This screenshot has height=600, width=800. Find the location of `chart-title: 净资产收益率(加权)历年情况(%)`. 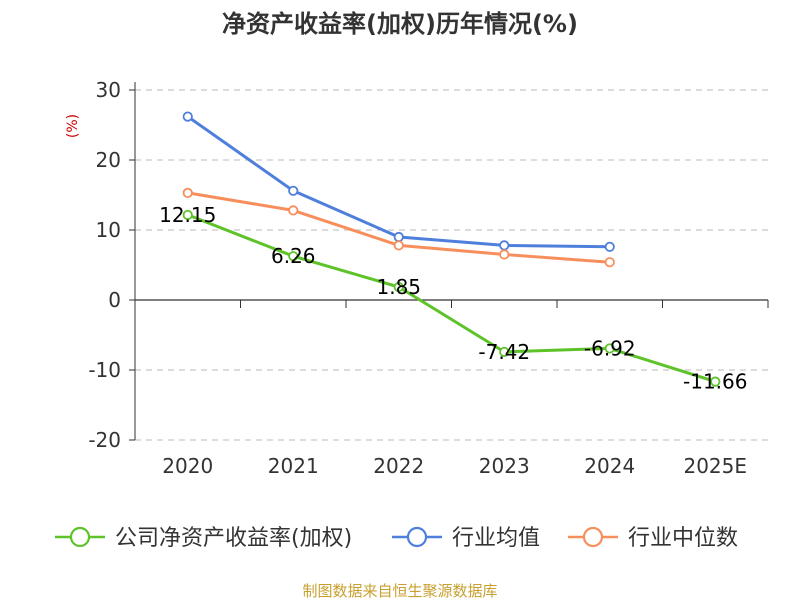

chart-title: 净资产收益率(加权)历年情况(%) is located at coordinates (400, 24).